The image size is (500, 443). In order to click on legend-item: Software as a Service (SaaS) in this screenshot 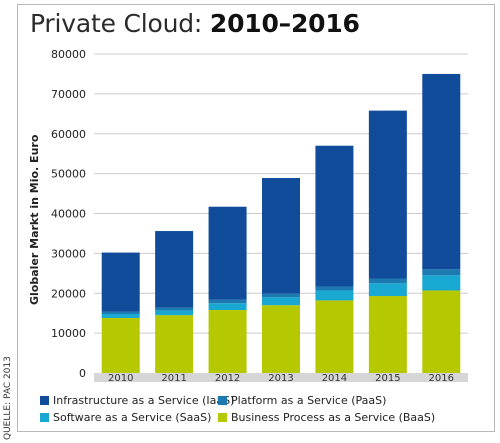, I will do `click(125, 417)`.